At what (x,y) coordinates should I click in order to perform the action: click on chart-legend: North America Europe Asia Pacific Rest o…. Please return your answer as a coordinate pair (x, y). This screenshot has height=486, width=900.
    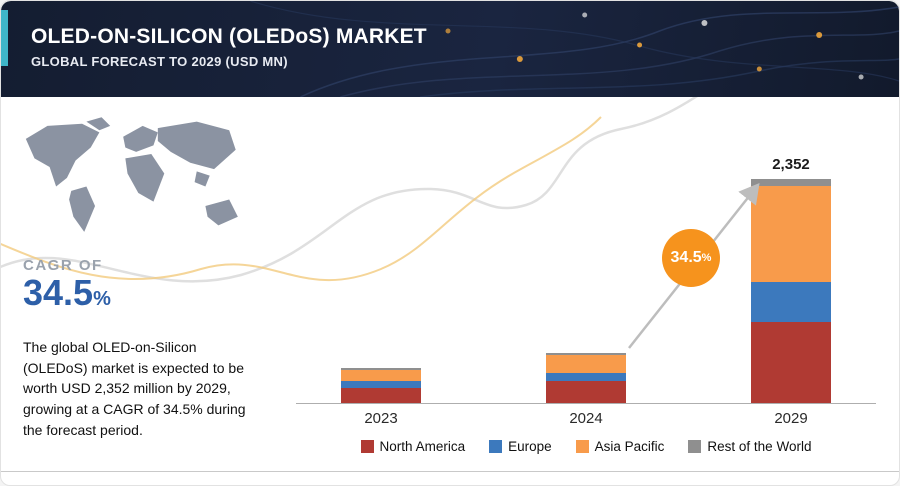
    Looking at the image, I should click on (586, 446).